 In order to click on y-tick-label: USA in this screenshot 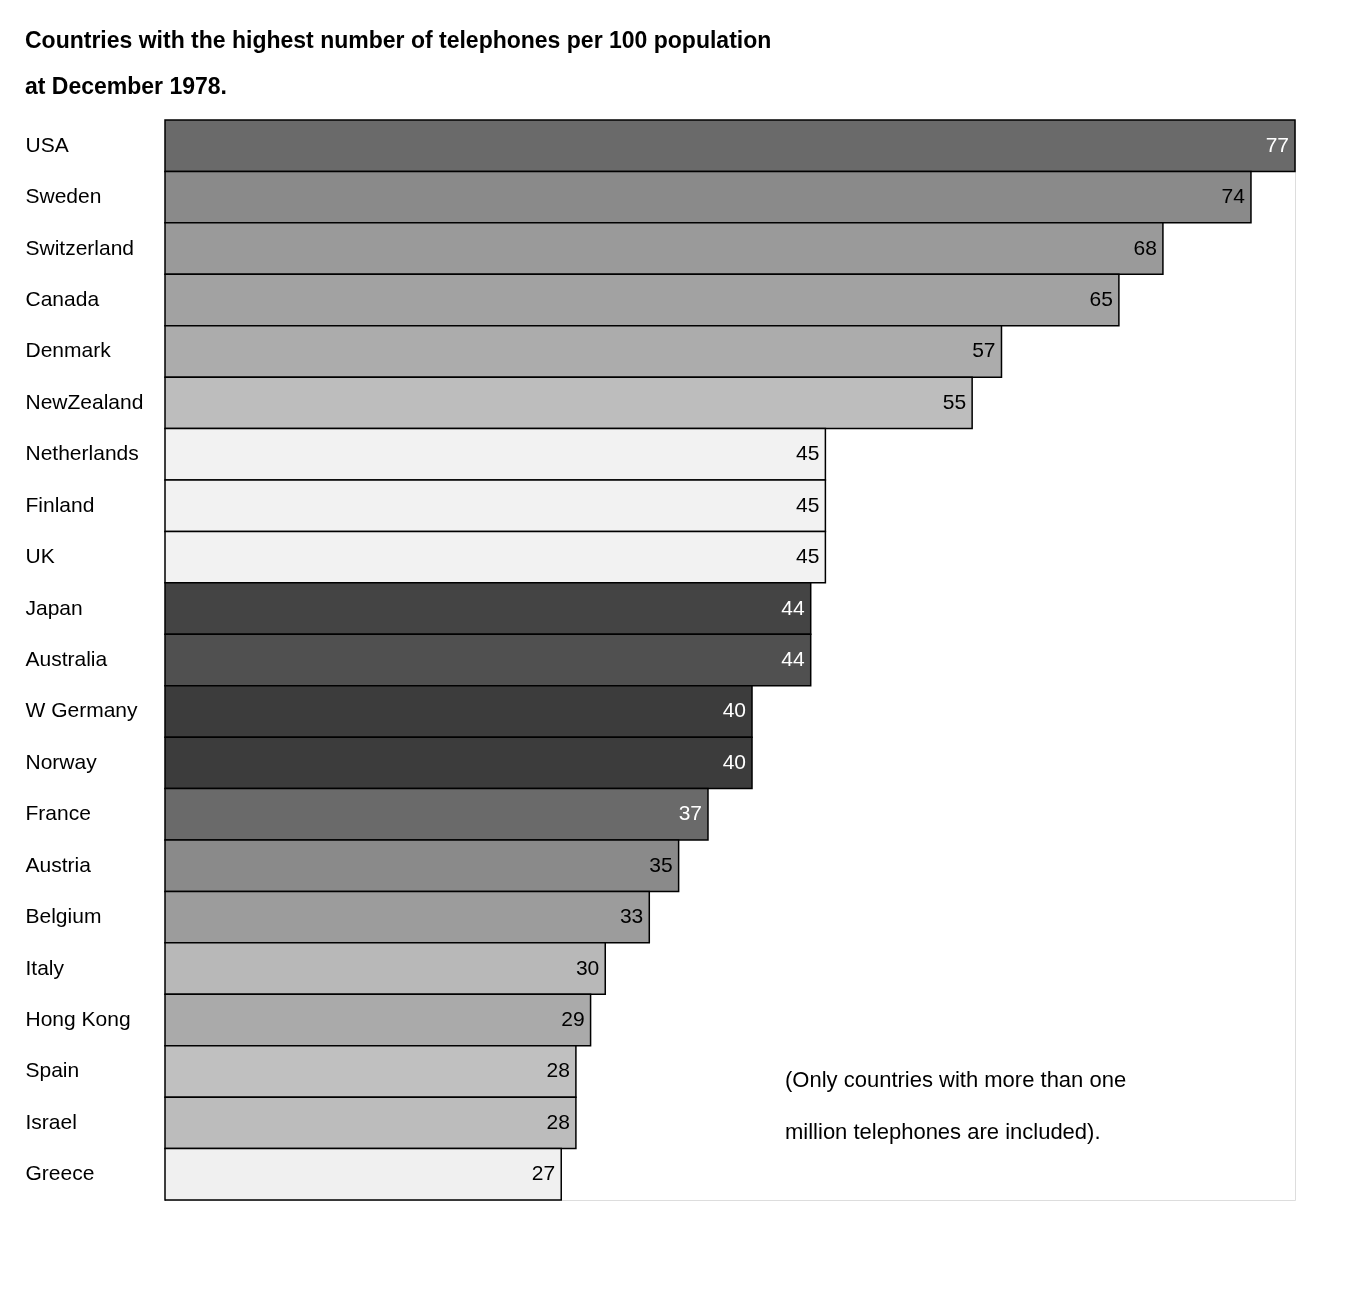, I will do `click(47, 144)`.